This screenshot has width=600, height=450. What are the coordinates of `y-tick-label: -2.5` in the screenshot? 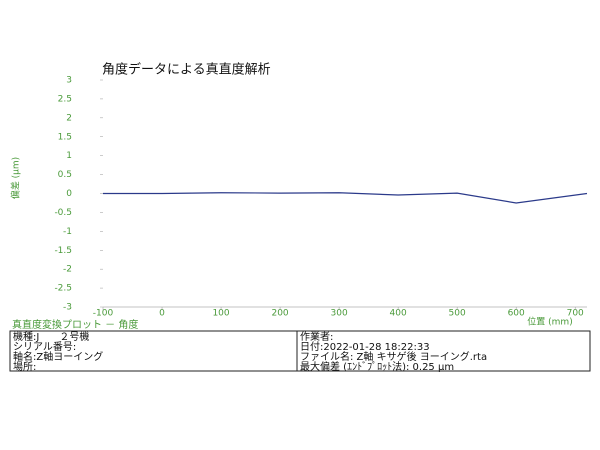 It's located at (63, 289).